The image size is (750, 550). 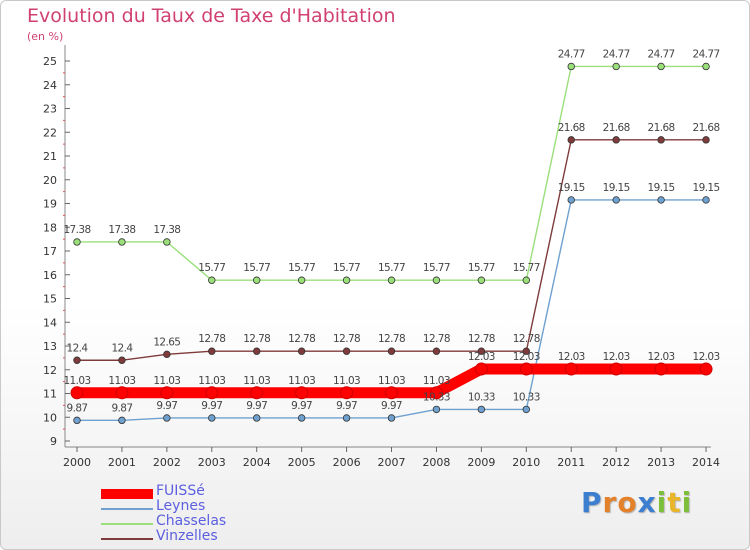 What do you see at coordinates (78, 348) in the screenshot?
I see `data-label: 12.4` at bounding box center [78, 348].